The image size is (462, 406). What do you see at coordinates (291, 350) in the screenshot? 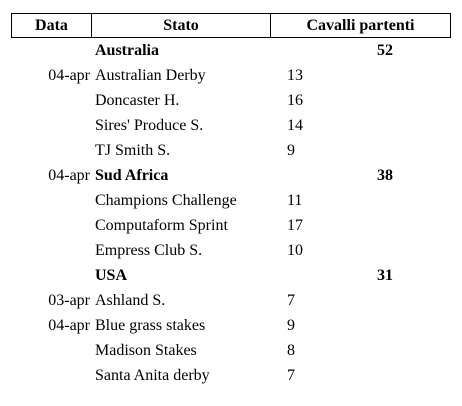
I see `row-horse-count: 8` at bounding box center [291, 350].